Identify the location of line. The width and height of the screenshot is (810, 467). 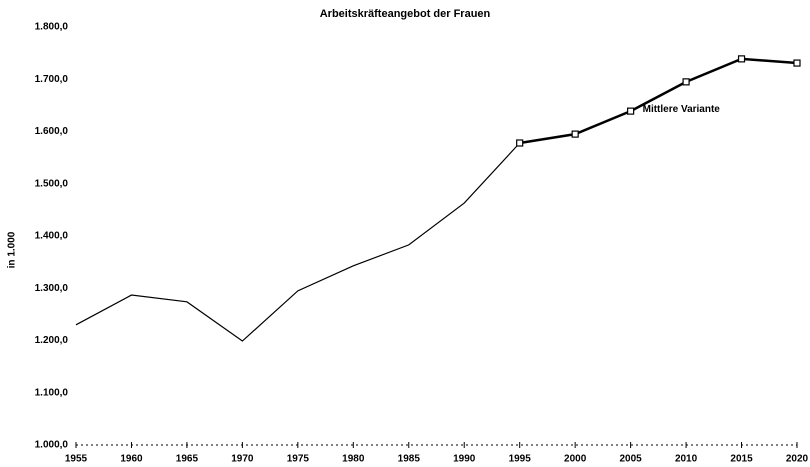
(658, 101).